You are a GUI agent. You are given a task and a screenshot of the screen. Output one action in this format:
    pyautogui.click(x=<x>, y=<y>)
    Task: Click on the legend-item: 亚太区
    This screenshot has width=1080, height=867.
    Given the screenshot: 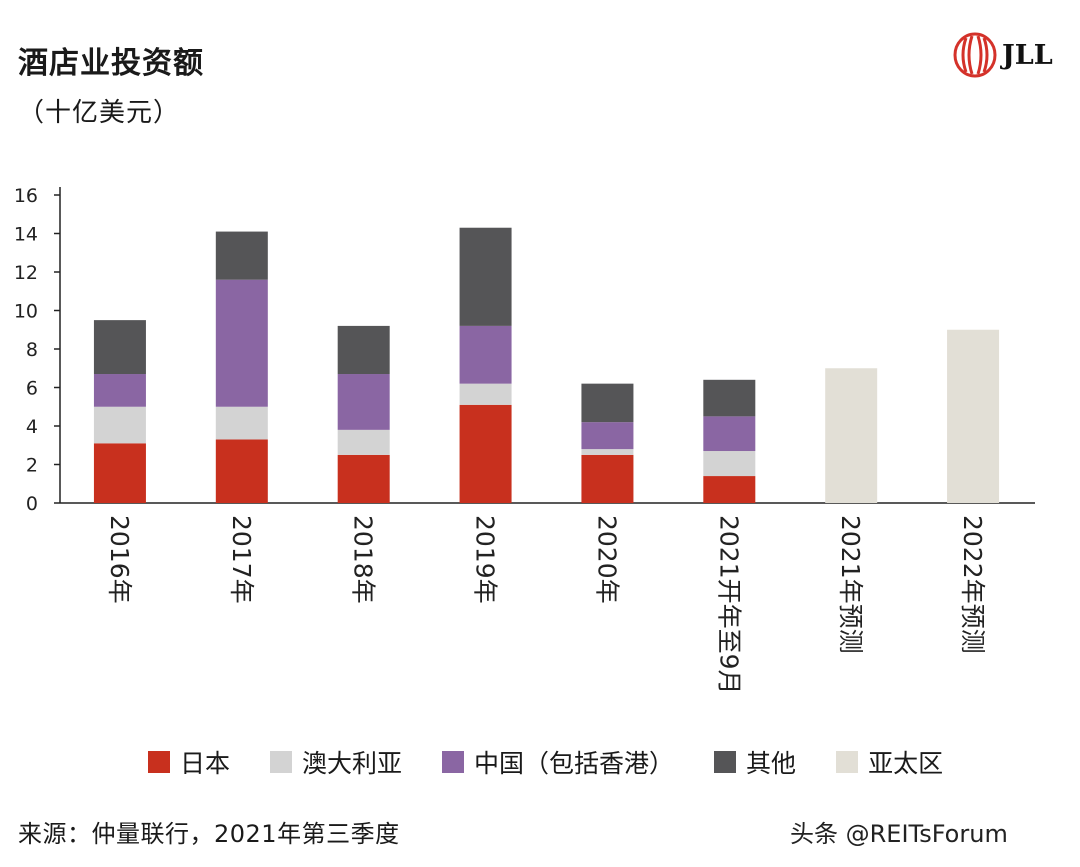 What is the action you would take?
    pyautogui.click(x=889, y=762)
    